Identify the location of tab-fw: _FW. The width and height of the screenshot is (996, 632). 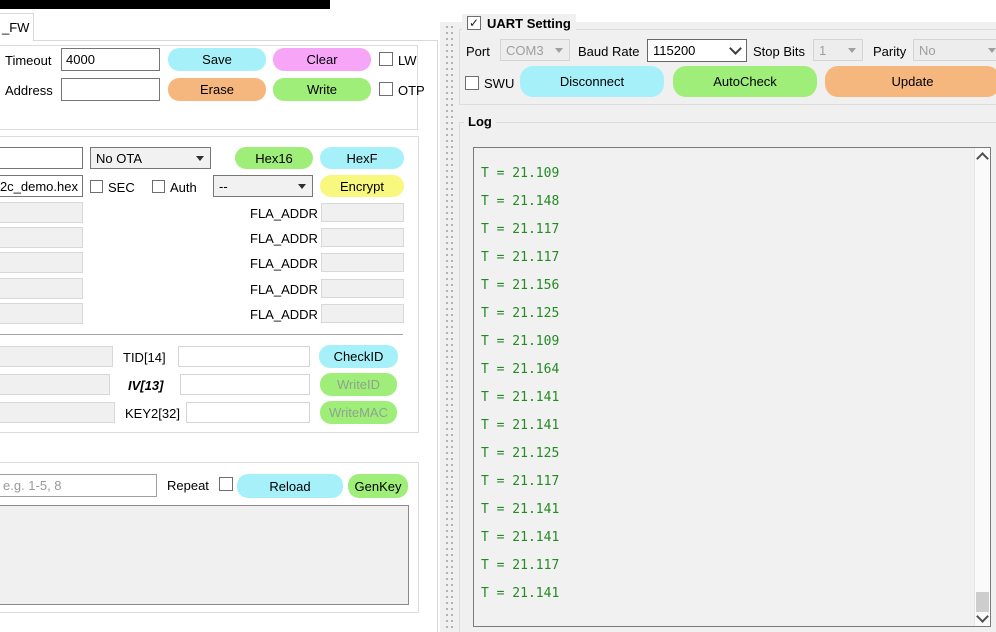
(17, 27).